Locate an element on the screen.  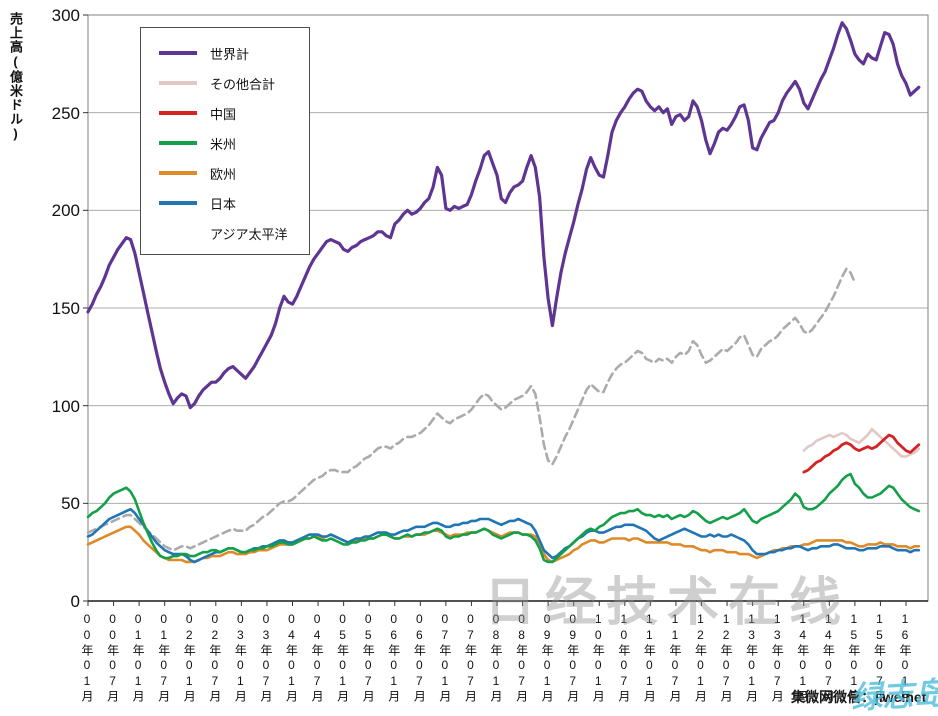
x-tick-label: 08年07月 is located at coordinates (521, 658).